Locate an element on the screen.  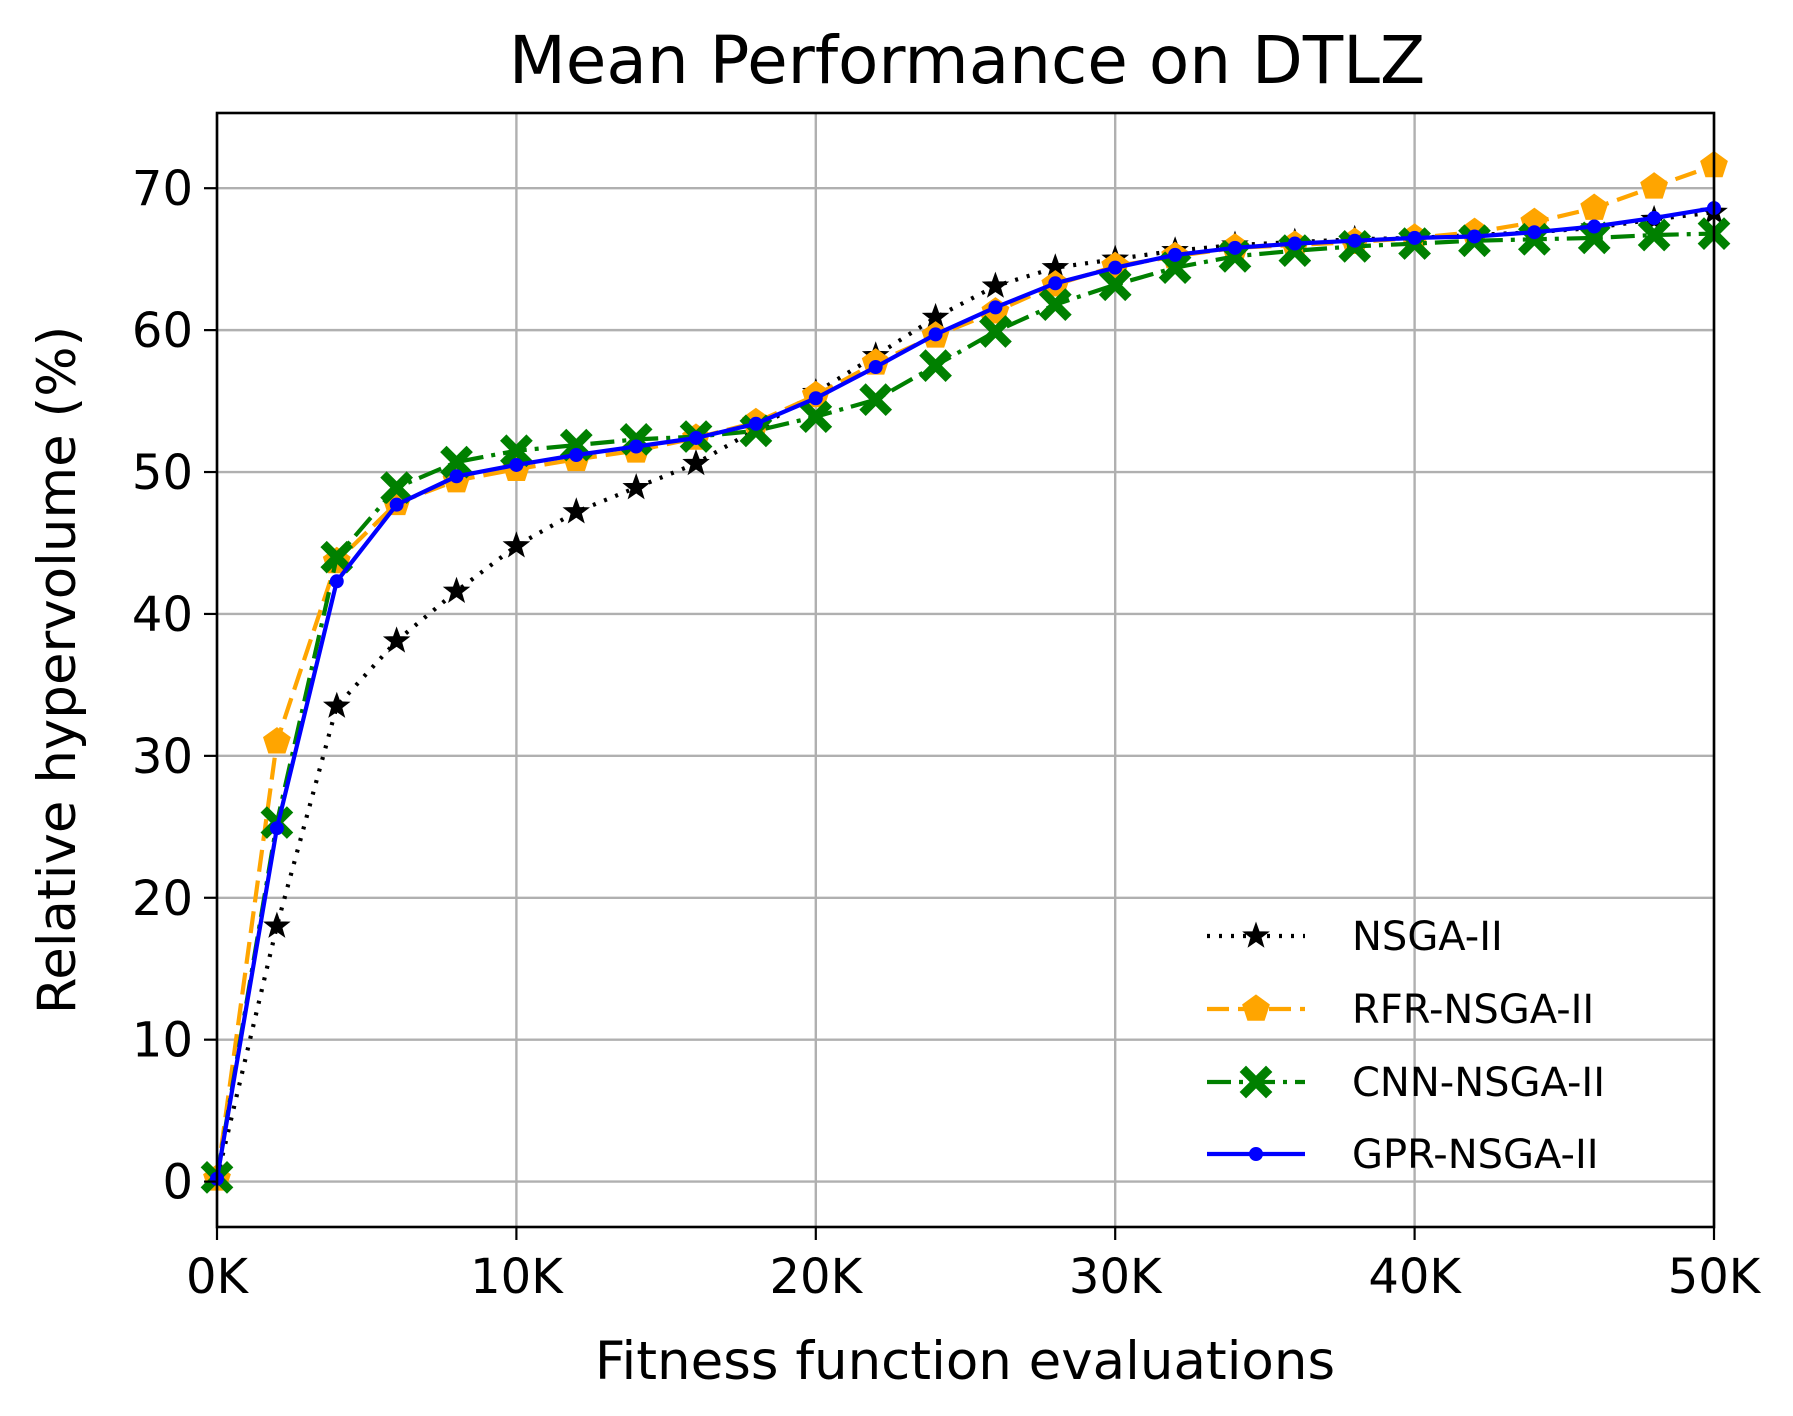
y-tick-label: 40 is located at coordinates (162, 615).